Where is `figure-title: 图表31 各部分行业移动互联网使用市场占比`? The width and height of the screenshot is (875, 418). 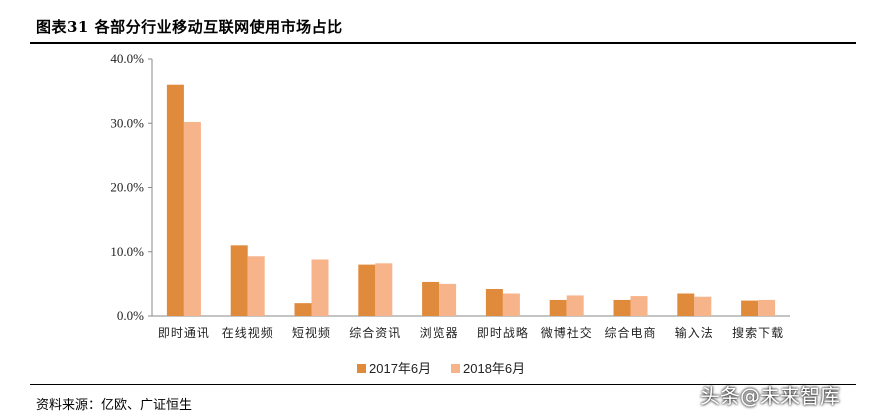
figure-title: 图表31 各部分行业移动互联网使用市场占比 is located at coordinates (189, 27).